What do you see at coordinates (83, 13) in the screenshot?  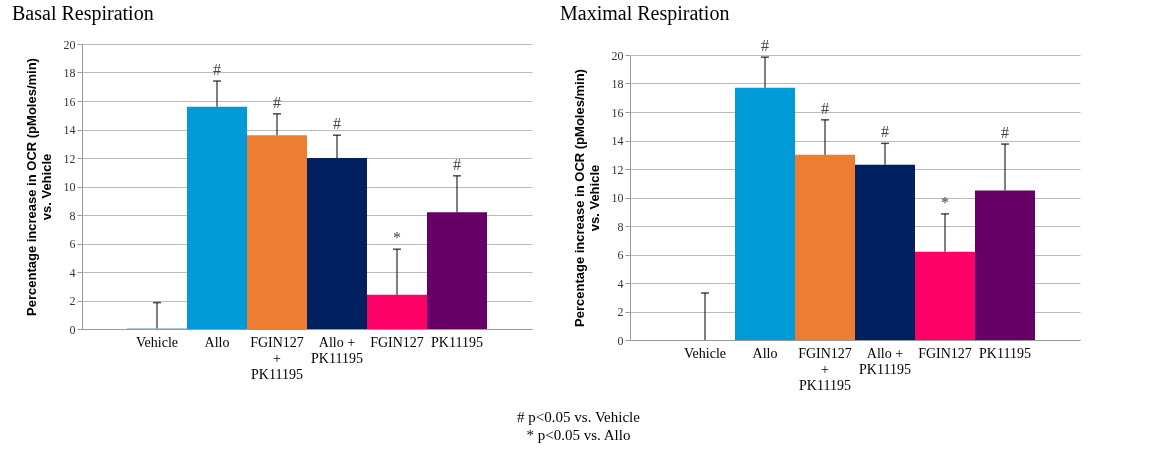 I see `chart-title: Basal Respiration` at bounding box center [83, 13].